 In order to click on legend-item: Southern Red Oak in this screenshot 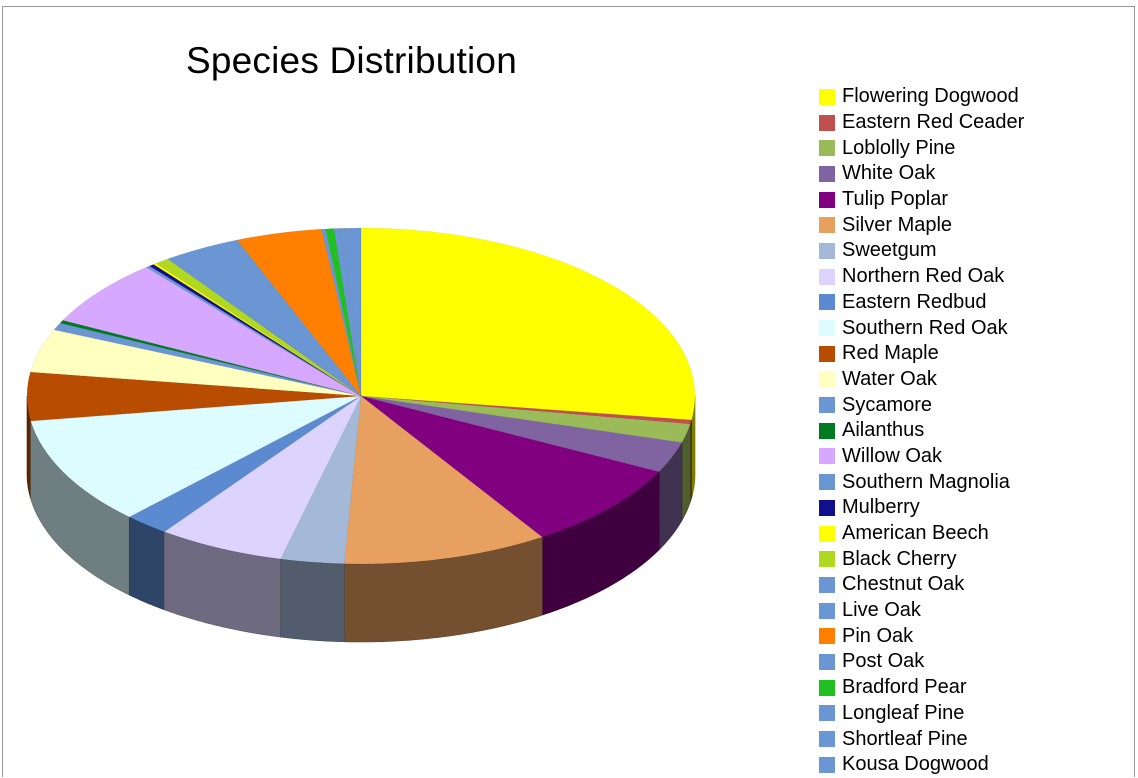, I will do `click(921, 328)`.